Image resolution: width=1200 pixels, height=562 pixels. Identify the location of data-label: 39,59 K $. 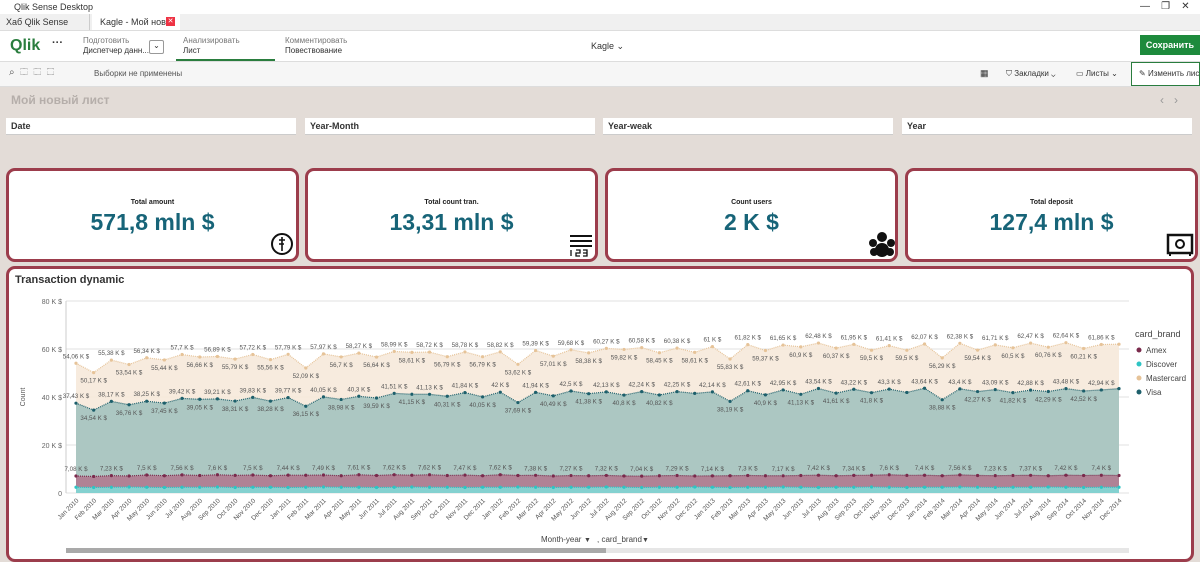
(376, 406).